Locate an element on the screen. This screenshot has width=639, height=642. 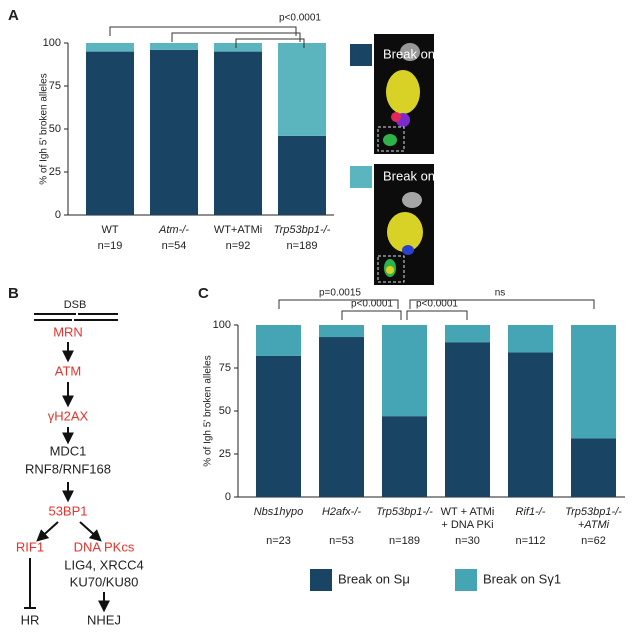
diagram-node: 53BP1 is located at coordinates (67, 510).